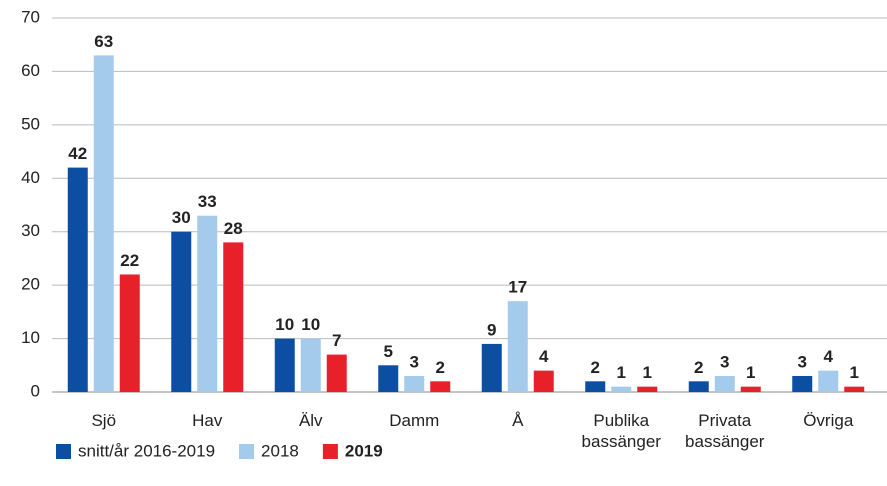 The width and height of the screenshot is (887, 486). I want to click on y-tick-label: 50, so click(30, 123).